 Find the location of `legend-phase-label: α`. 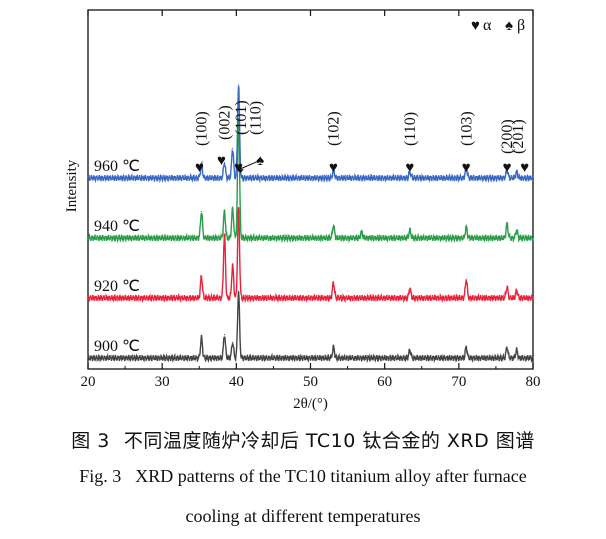

legend-phase-label: α is located at coordinates (487, 25).